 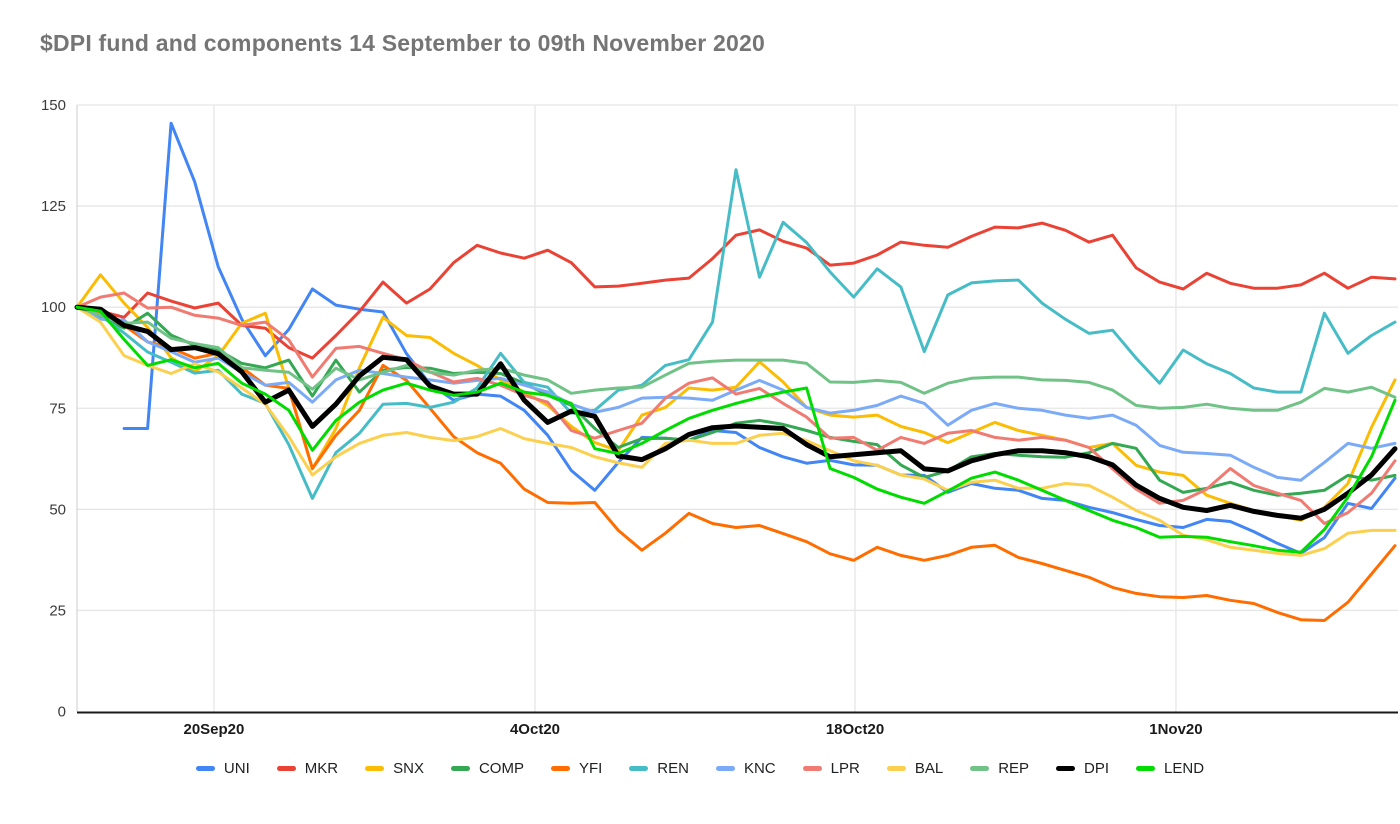 What do you see at coordinates (57, 408) in the screenshot?
I see `y-axis-tick-label: 75` at bounding box center [57, 408].